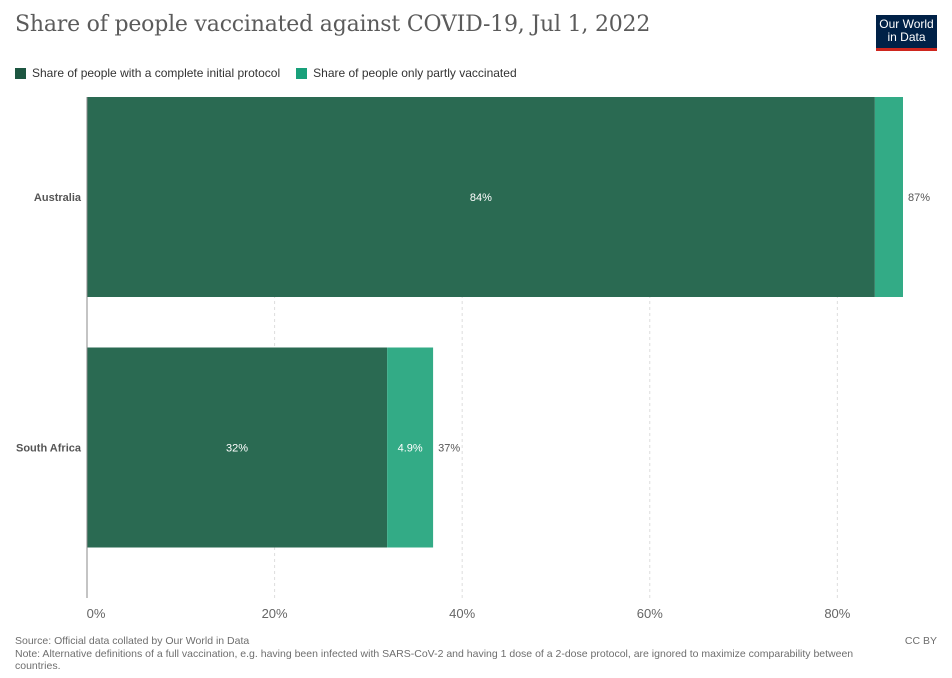 The width and height of the screenshot is (952, 678). I want to click on bar-complete, so click(237, 447).